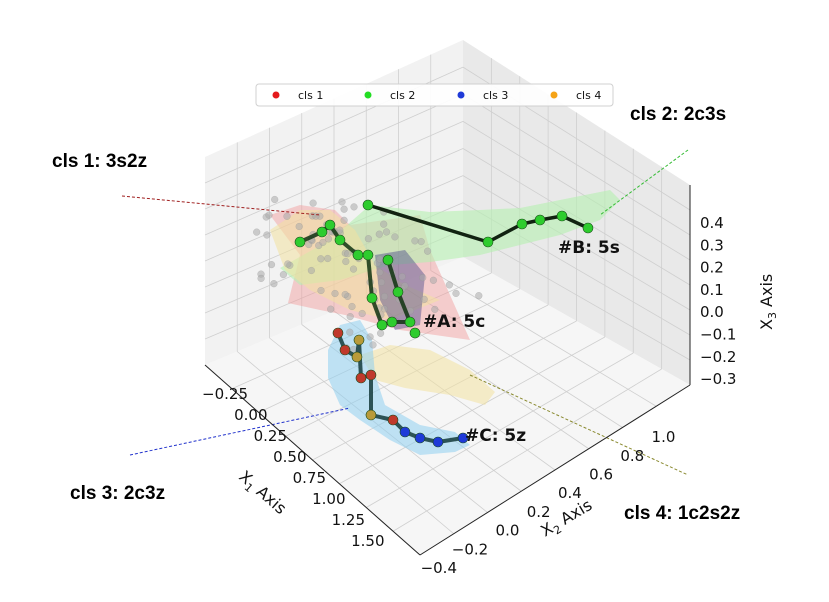 This screenshot has height=602, width=829. I want to click on x1-tick-labels: −0.25 0.00 0.25 0.50 0.75 1.00 1.25 1.50, so click(293, 467).